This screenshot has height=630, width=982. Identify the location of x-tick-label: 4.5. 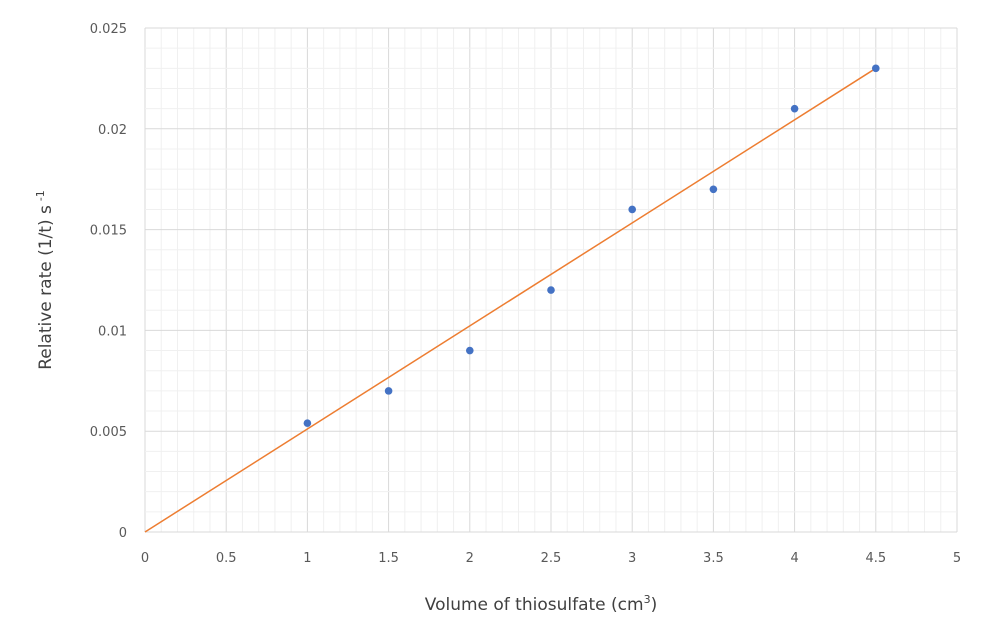
(875, 558).